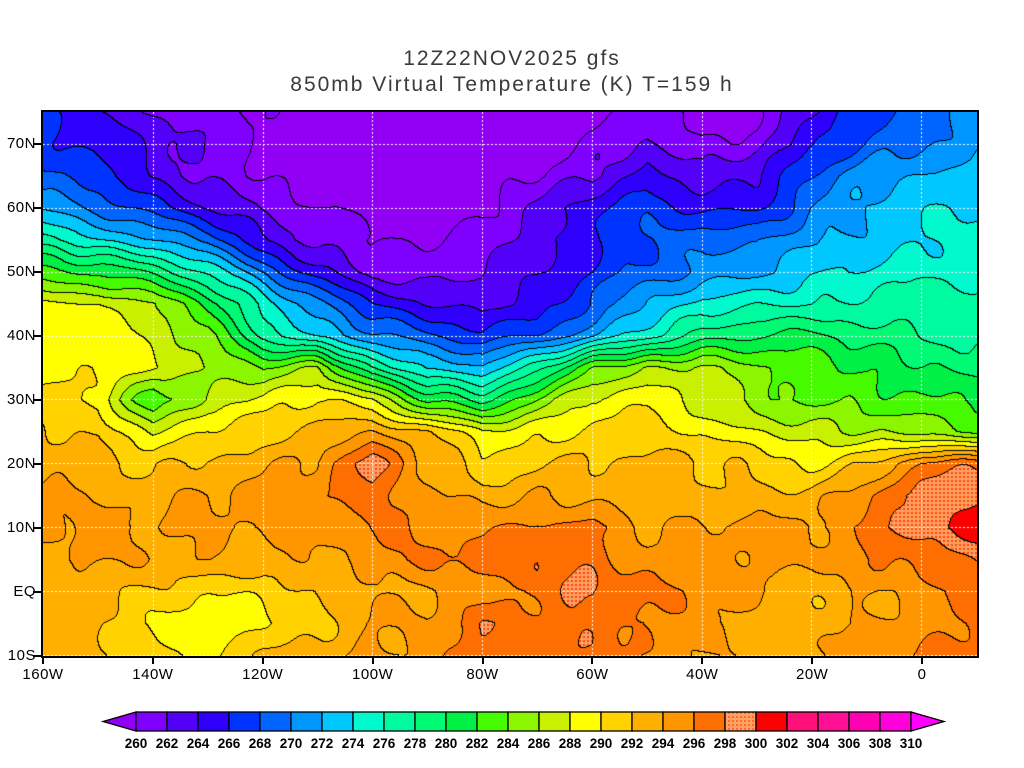 This screenshot has height=768, width=1024. What do you see at coordinates (592, 674) in the screenshot?
I see `lon-tick-label: 60W` at bounding box center [592, 674].